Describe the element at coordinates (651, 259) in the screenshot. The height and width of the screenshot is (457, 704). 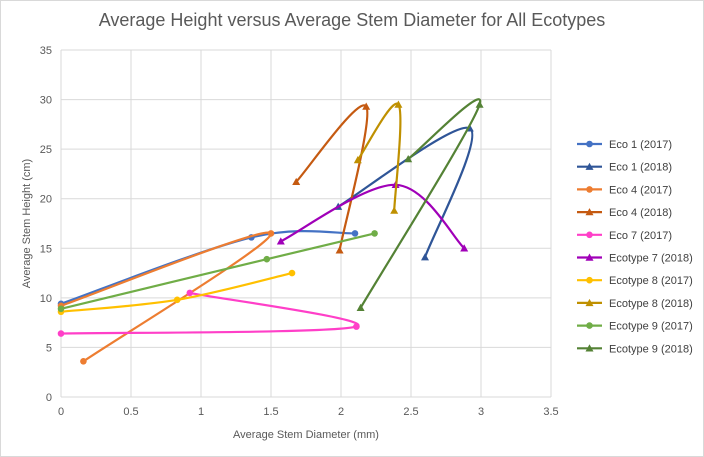
I see `legend-label: Ecotype 7 (2018)` at that location.